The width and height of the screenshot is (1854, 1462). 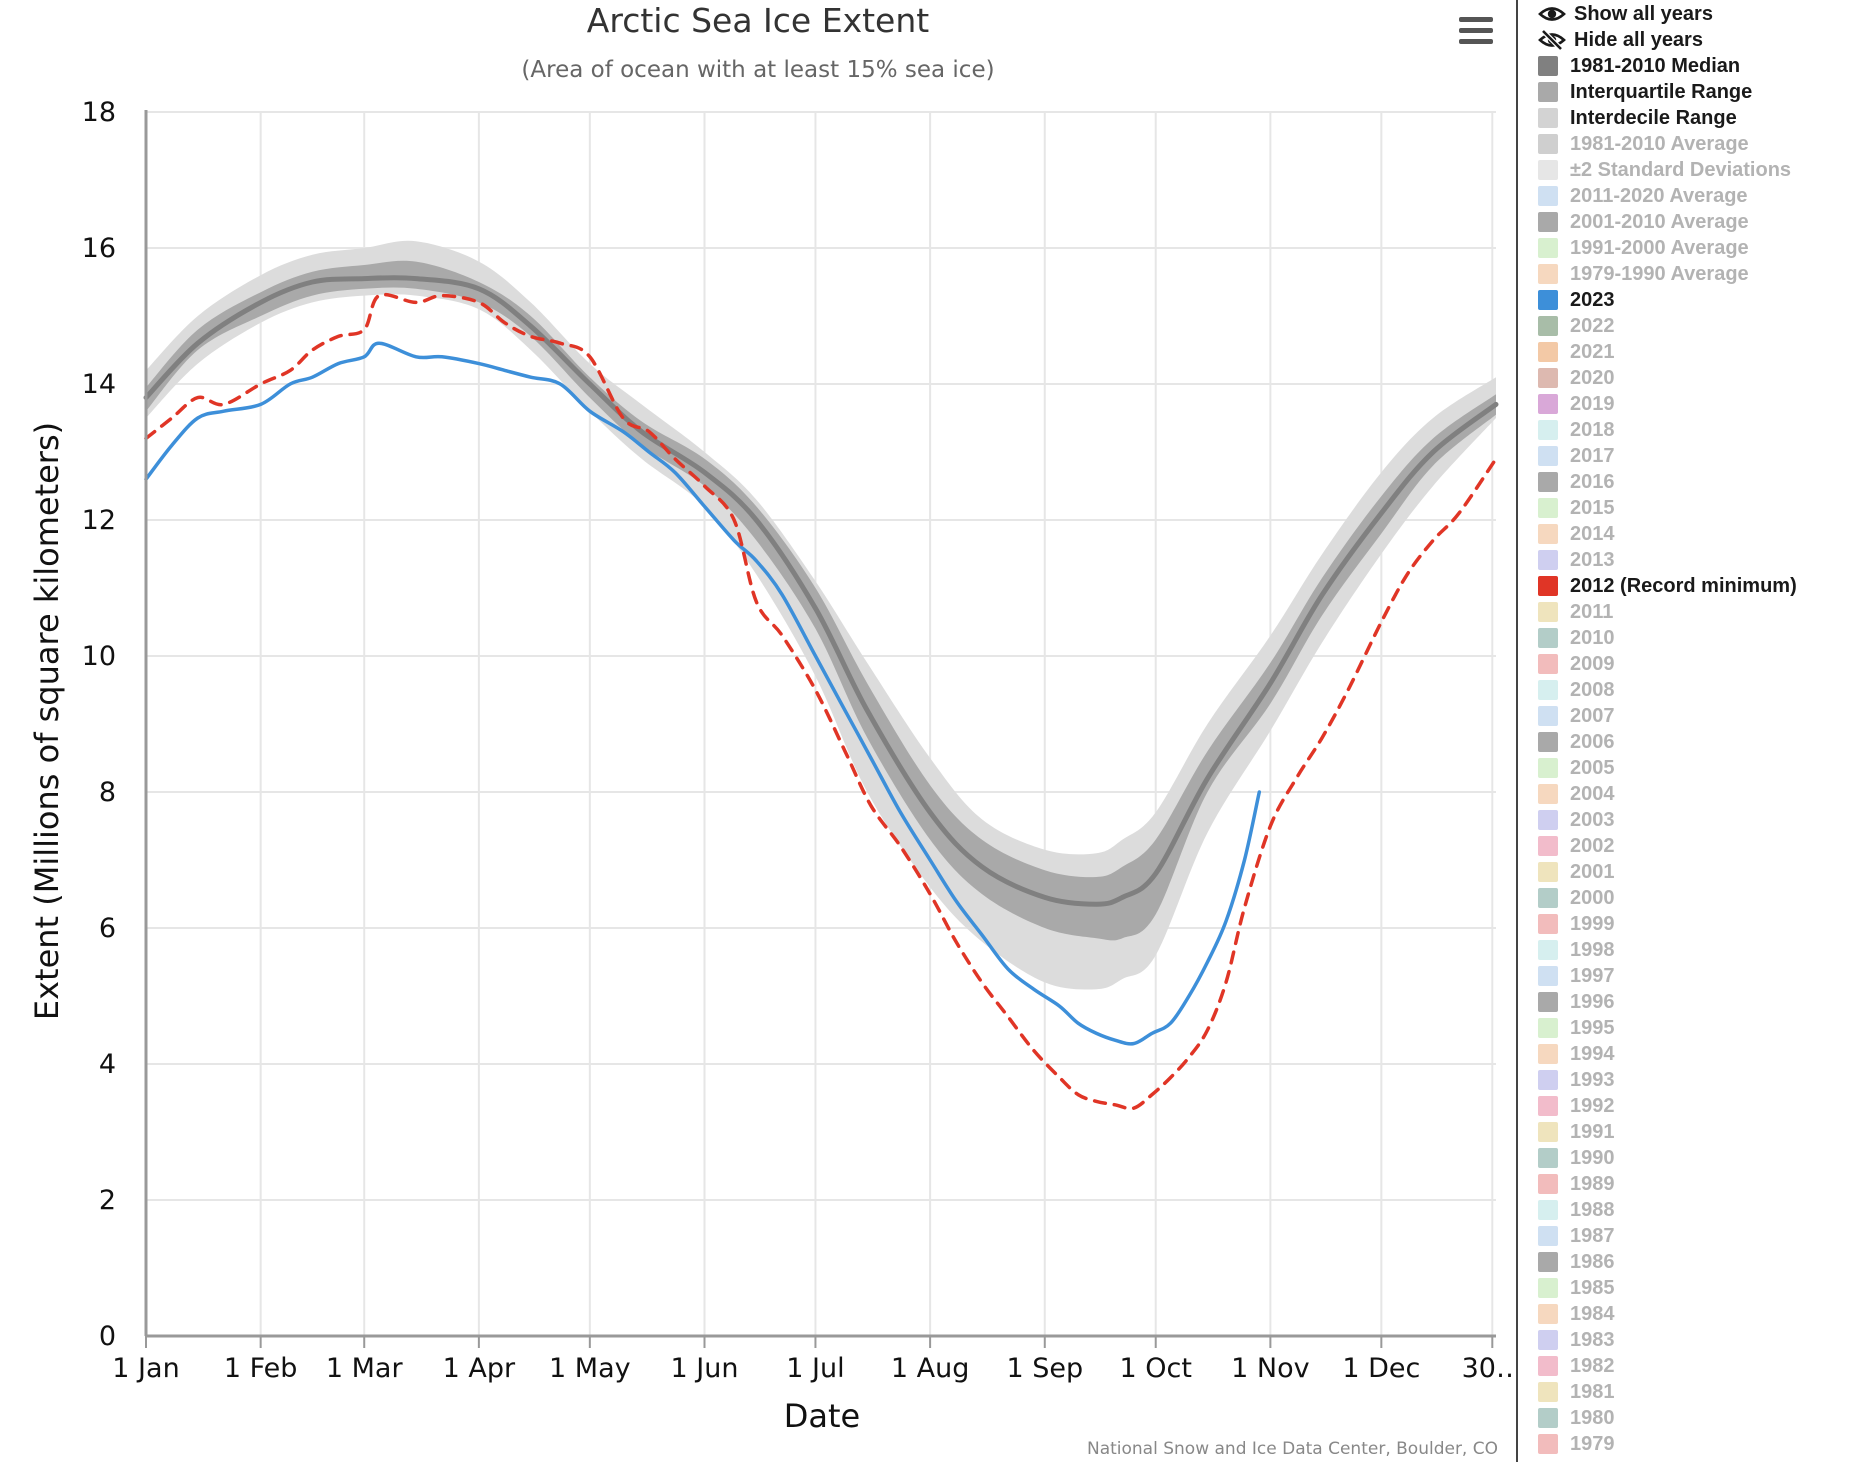 What do you see at coordinates (1576, 534) in the screenshot?
I see `legend-item: 2014` at bounding box center [1576, 534].